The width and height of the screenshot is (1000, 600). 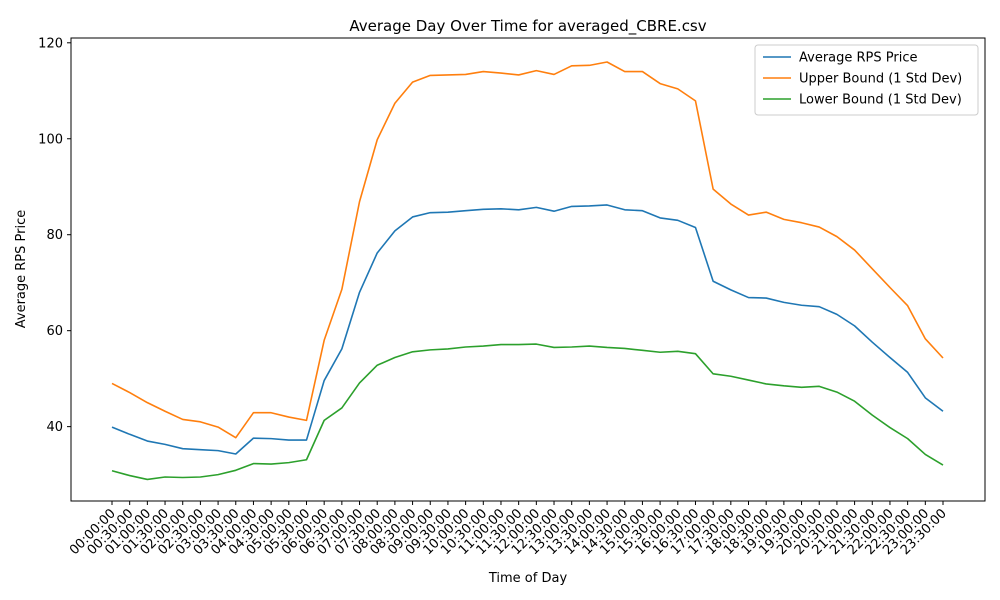 I want to click on x-axis-label: Time of Day, so click(x=528, y=578).